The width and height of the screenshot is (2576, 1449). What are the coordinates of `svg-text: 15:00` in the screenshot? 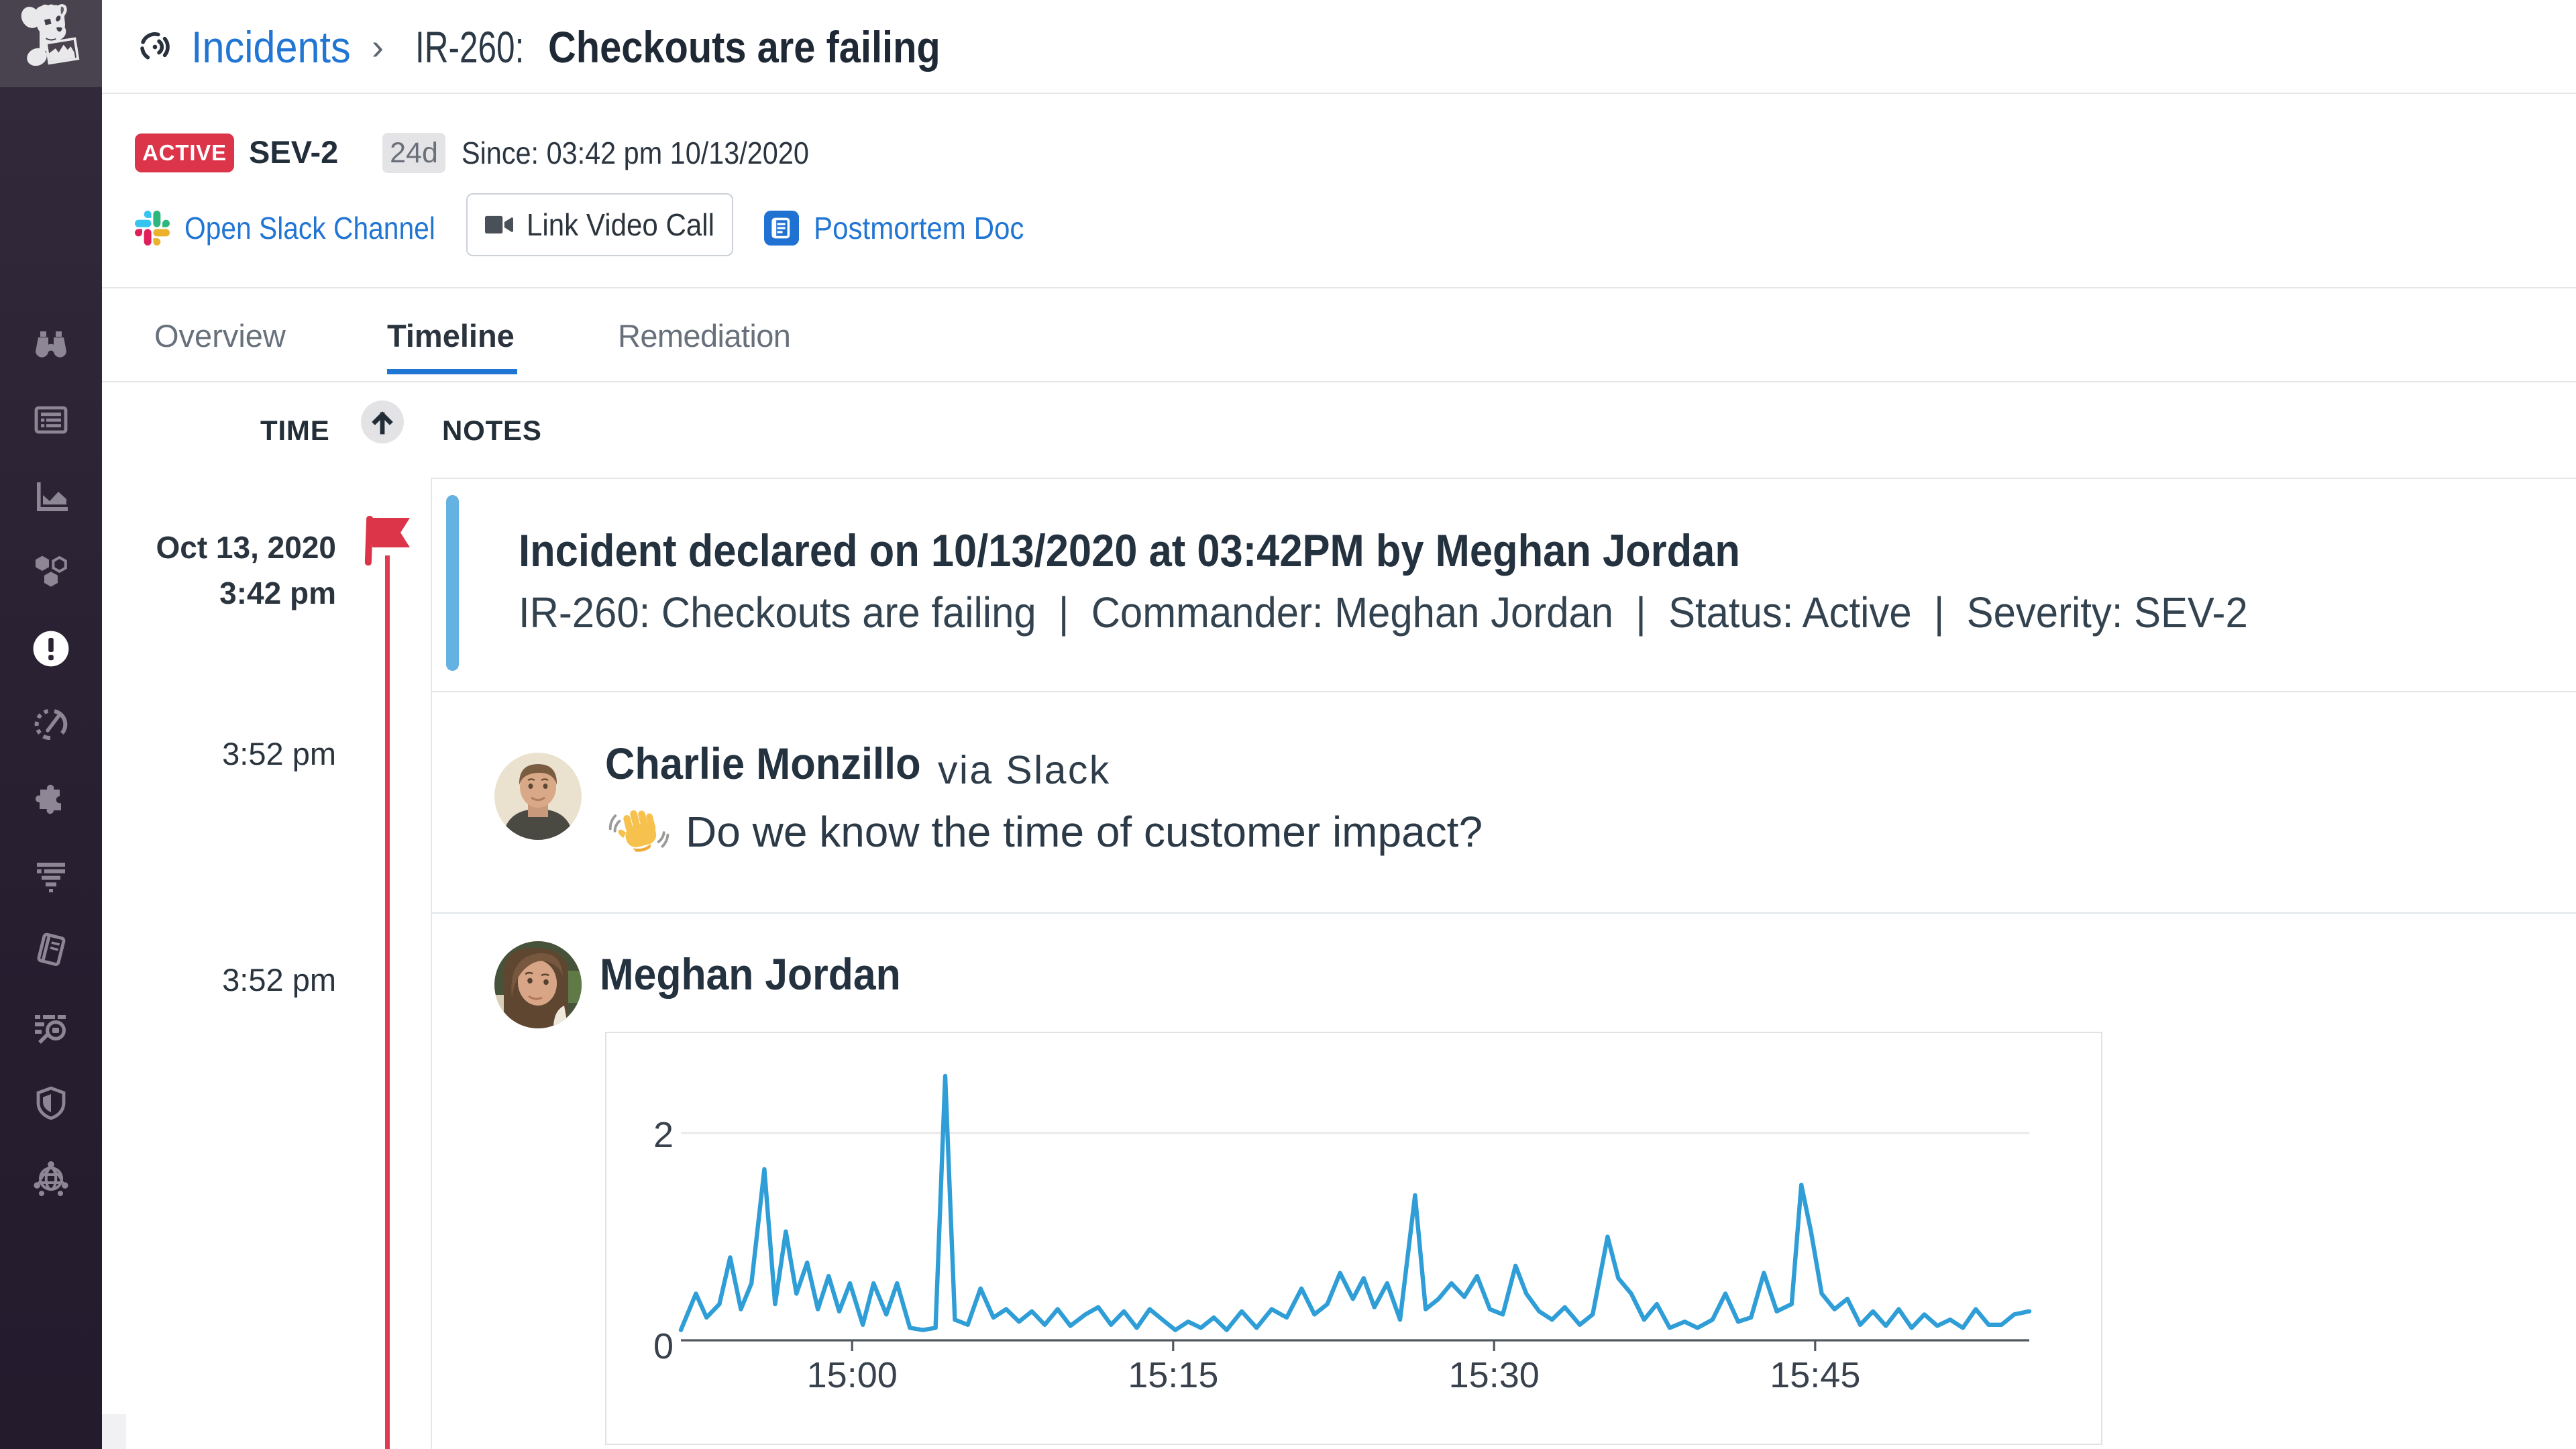 It's located at (852, 1375).